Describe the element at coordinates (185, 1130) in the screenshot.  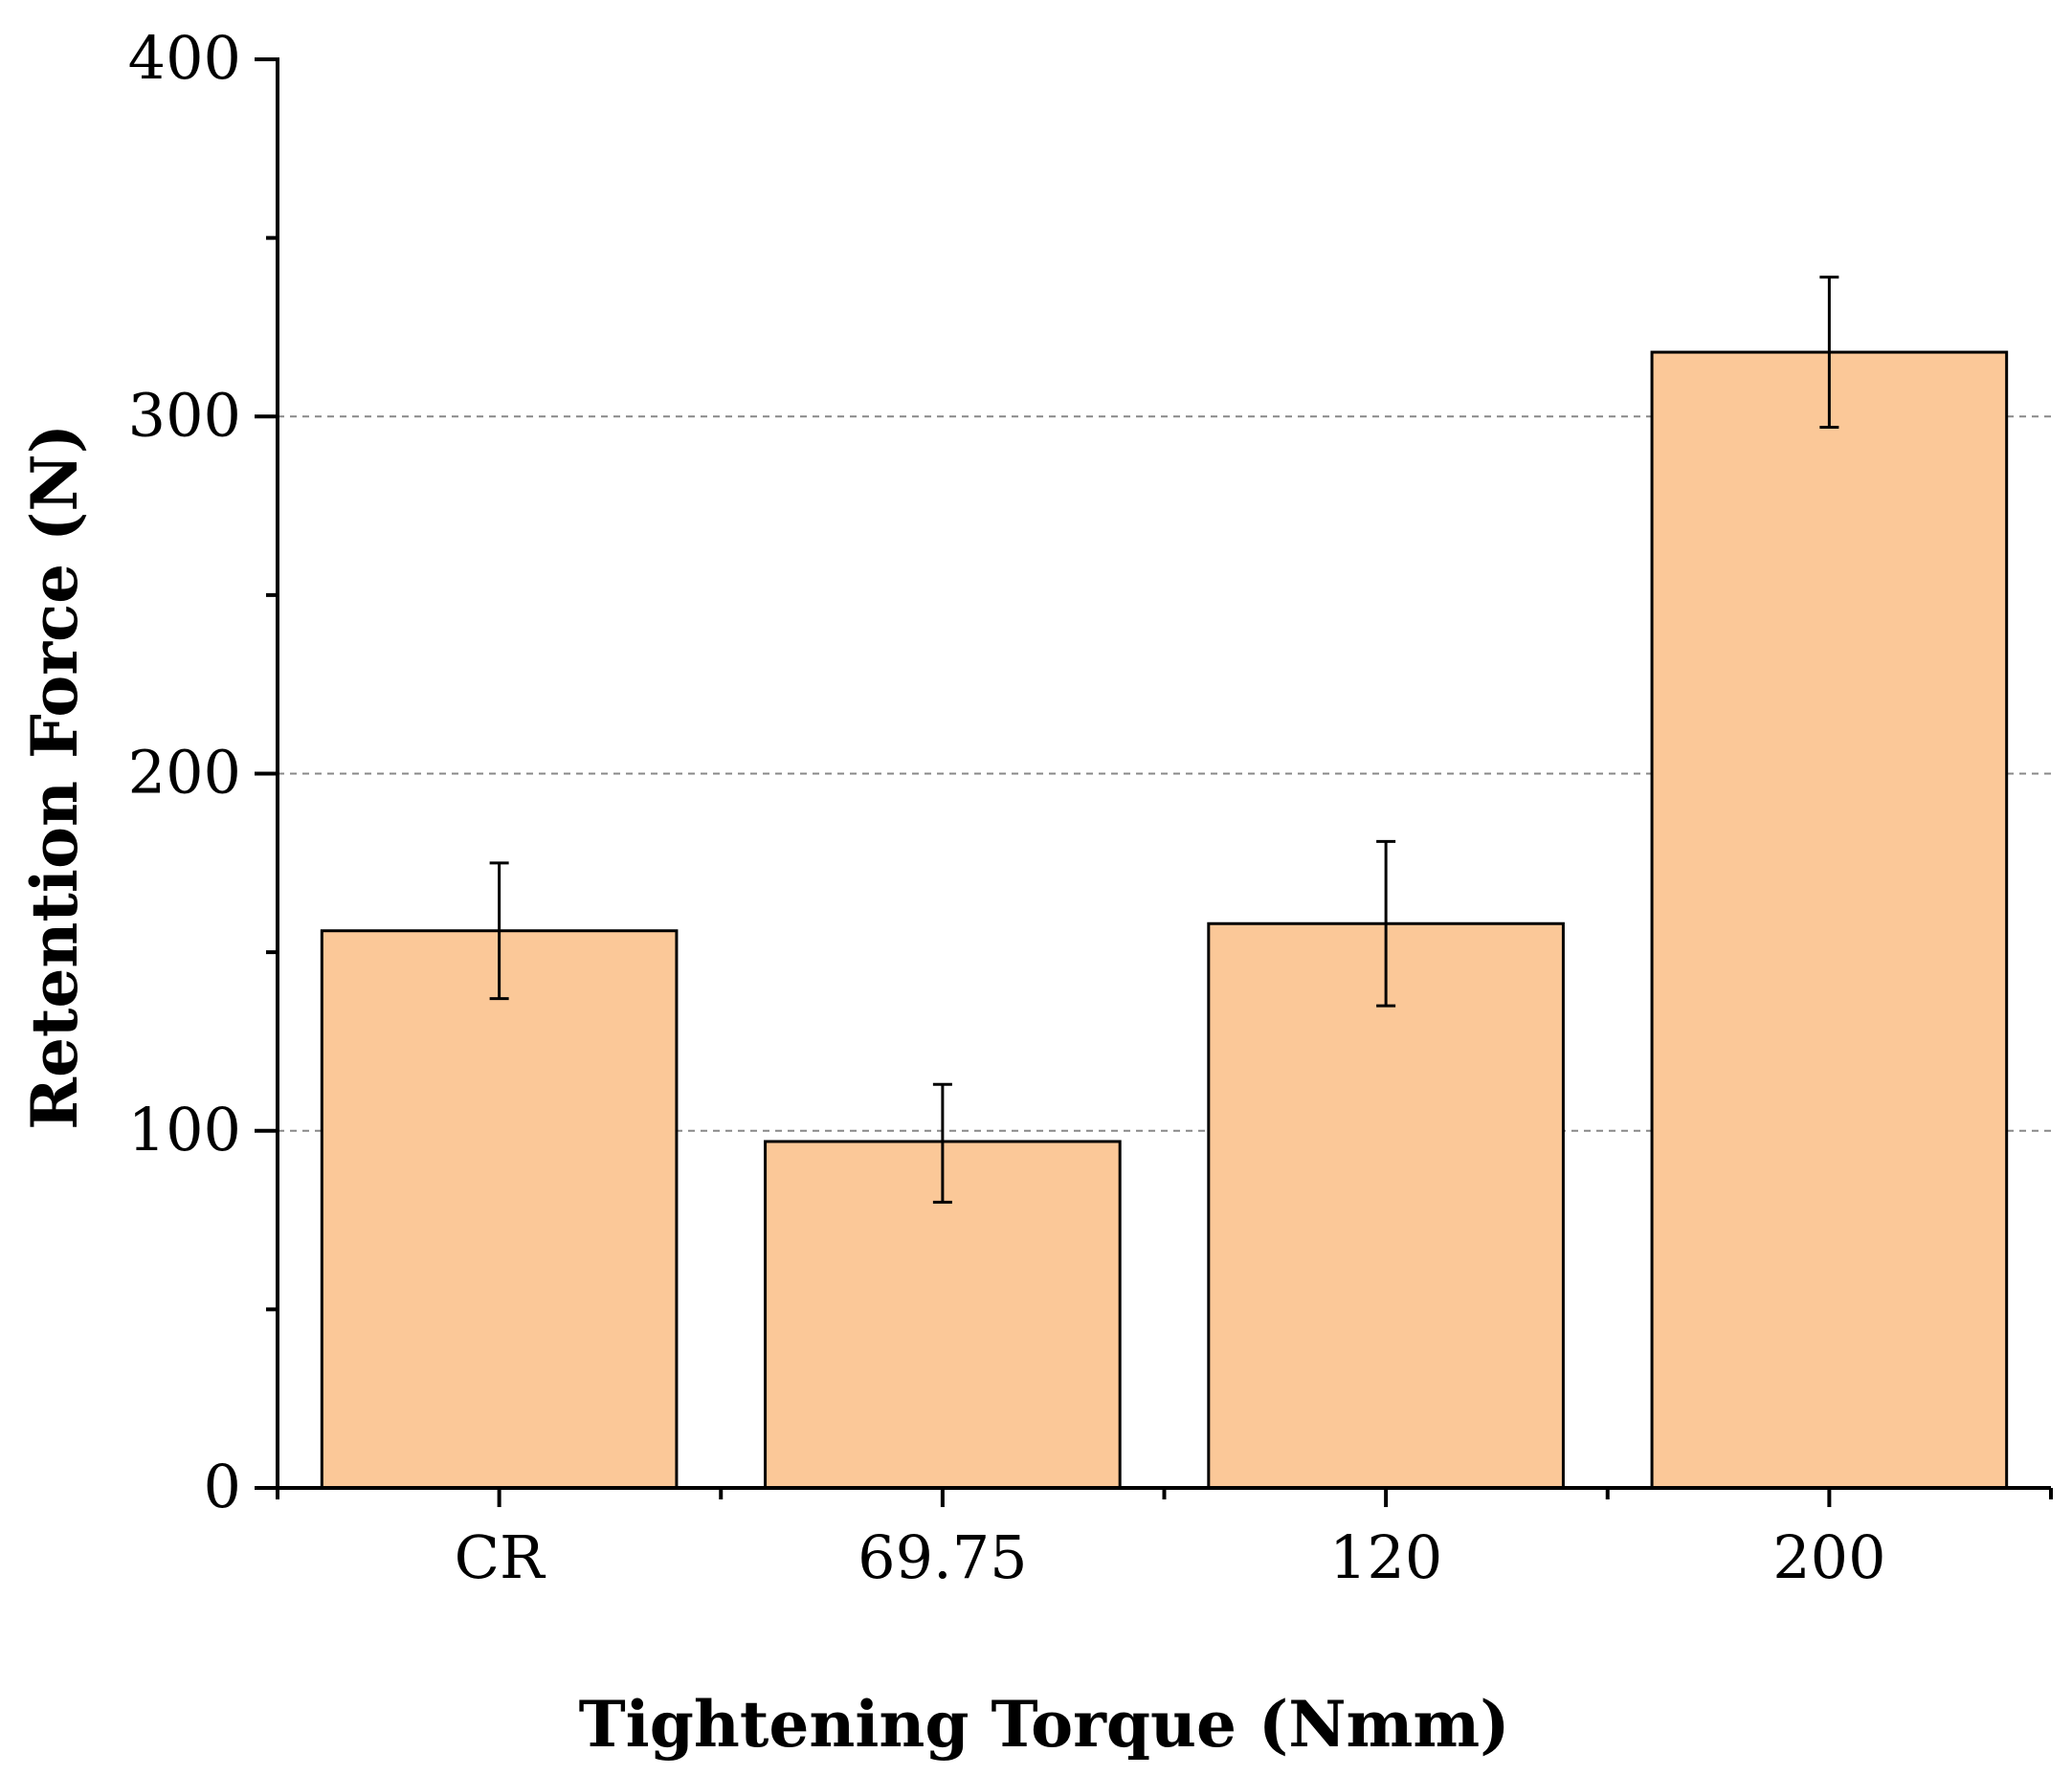
I see `y-tick-label: 100` at that location.